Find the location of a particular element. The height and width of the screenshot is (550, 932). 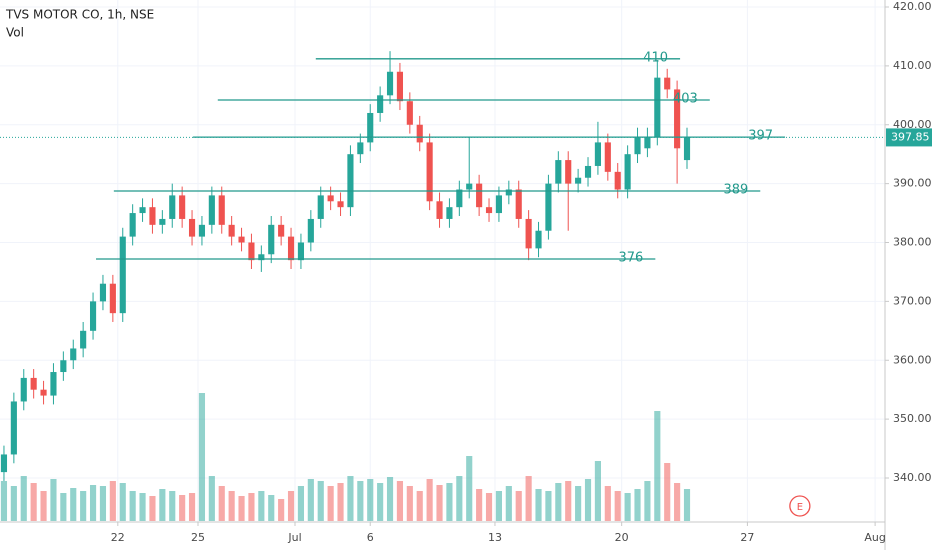

level-label: 389 is located at coordinates (735, 189).